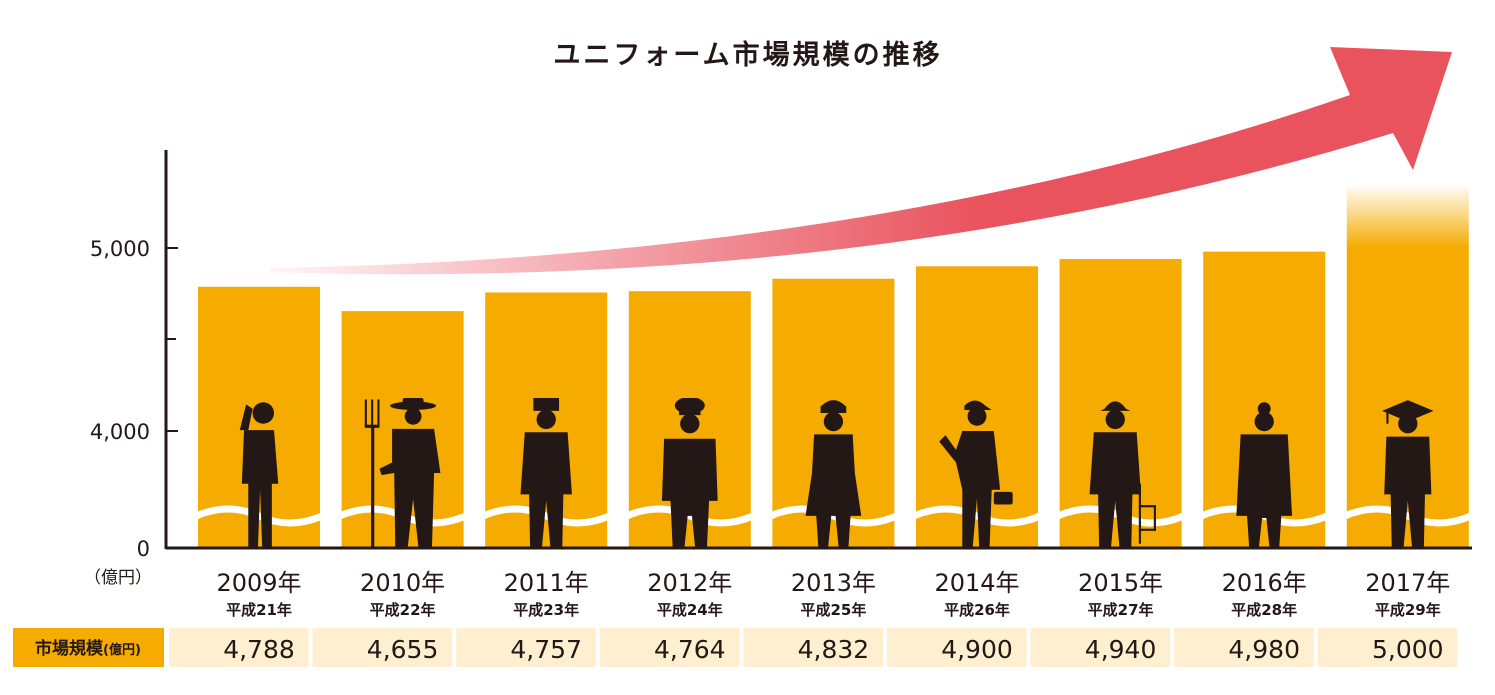 This screenshot has width=1495, height=695. Describe the element at coordinates (258, 583) in the screenshot. I see `x-label-year: 2009年` at that location.